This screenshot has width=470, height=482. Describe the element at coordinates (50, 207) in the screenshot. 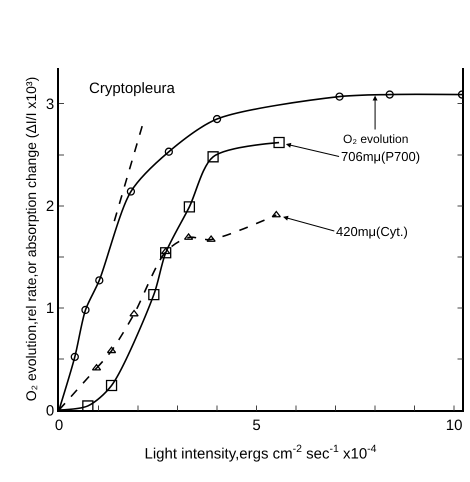

I see `y-tick-label: 2` at that location.